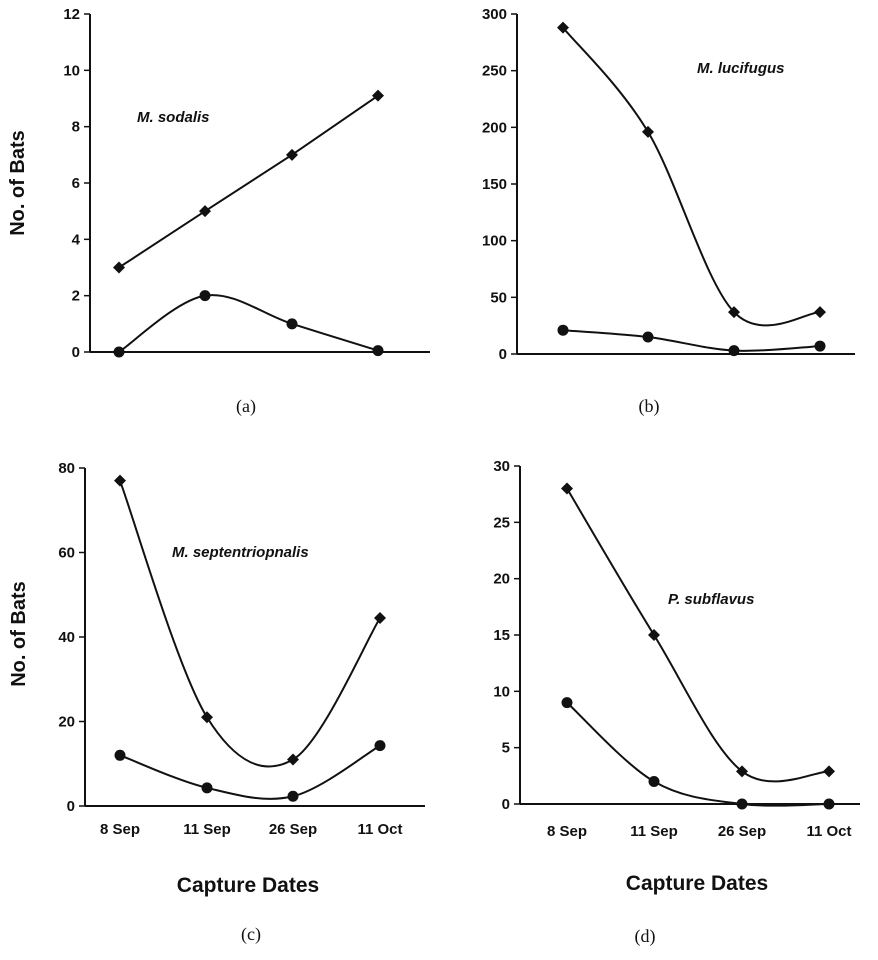 This screenshot has height=960, width=878. I want to click on y-tick-label: 250, so click(494, 71).